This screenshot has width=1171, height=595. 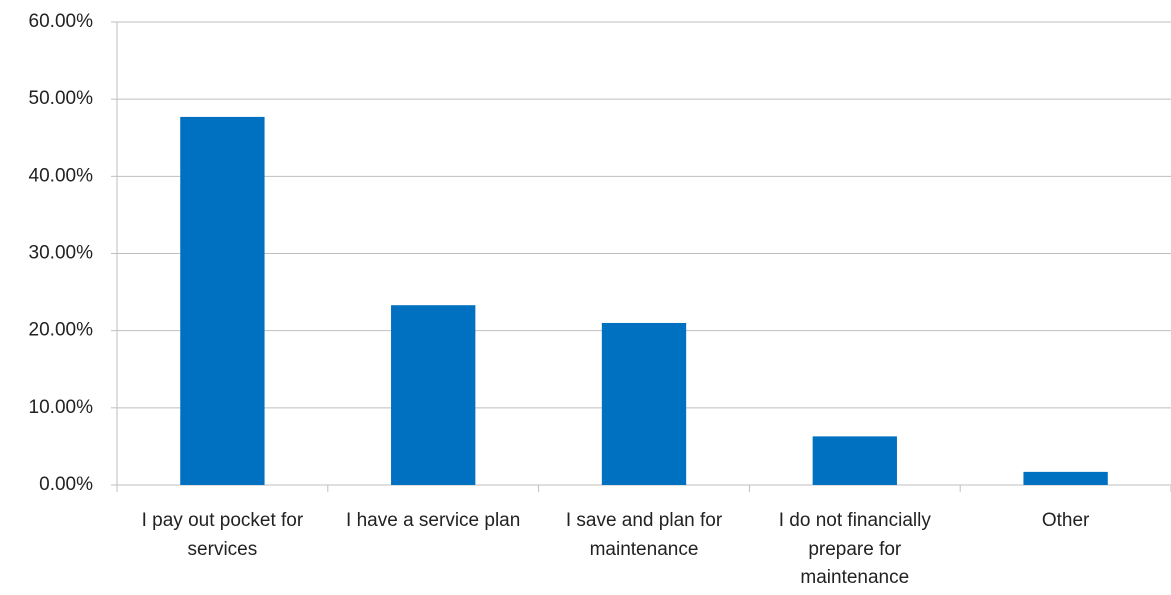 I want to click on y-tick-label: 10.00%, so click(x=61, y=407).